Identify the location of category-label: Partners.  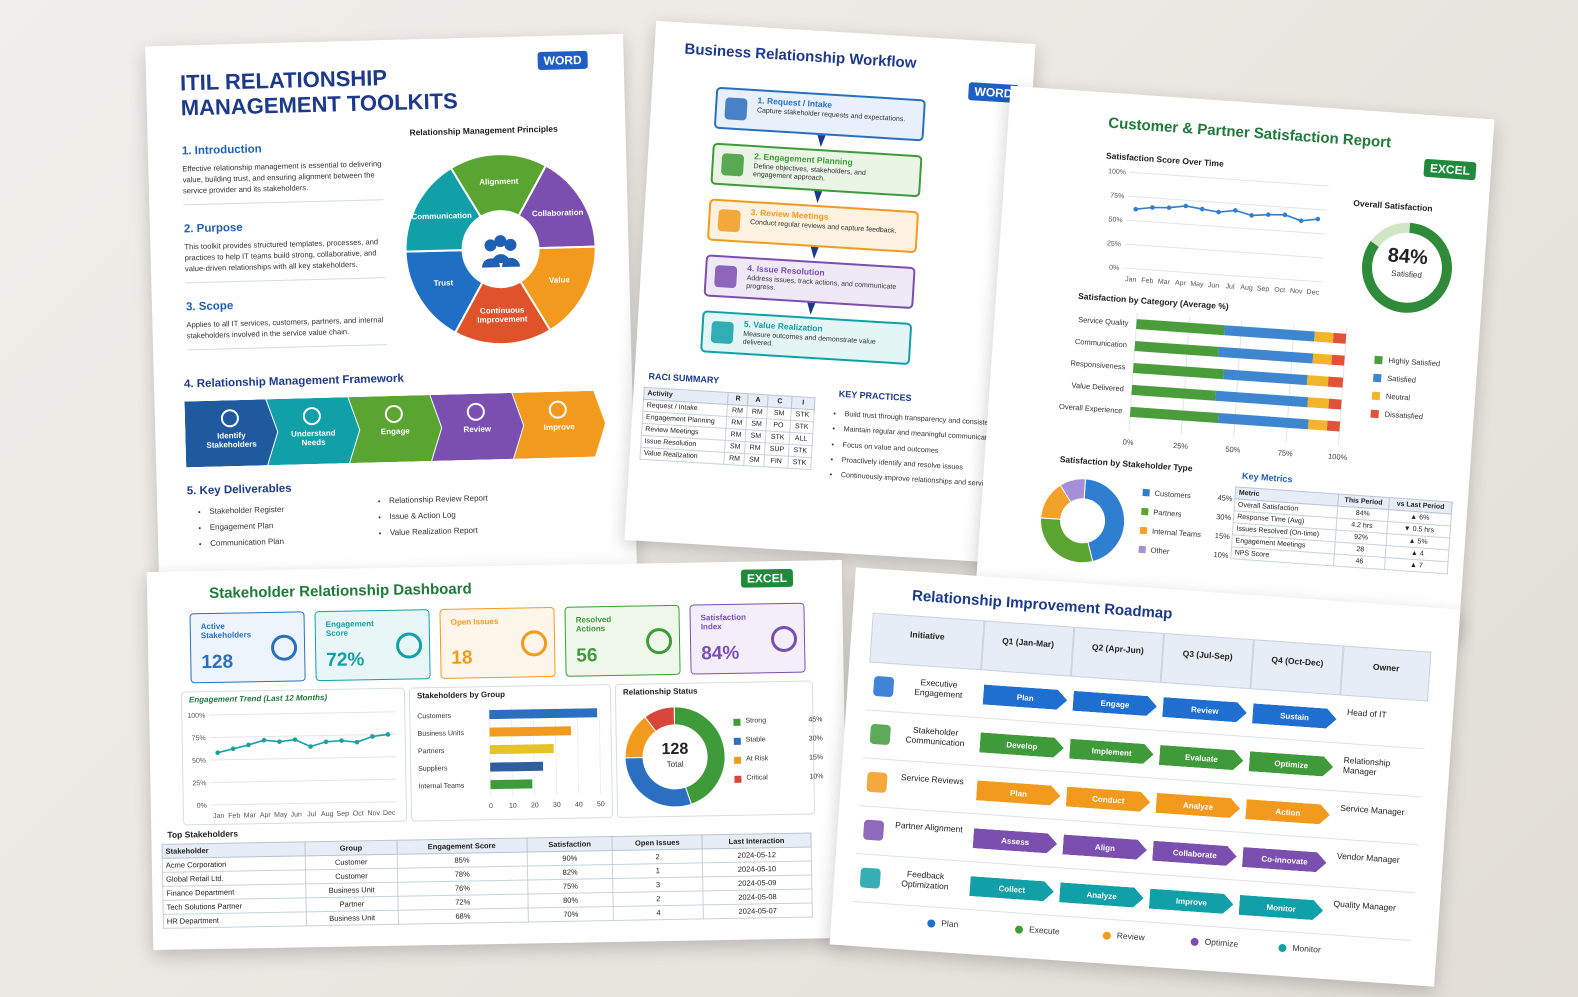
(431, 751).